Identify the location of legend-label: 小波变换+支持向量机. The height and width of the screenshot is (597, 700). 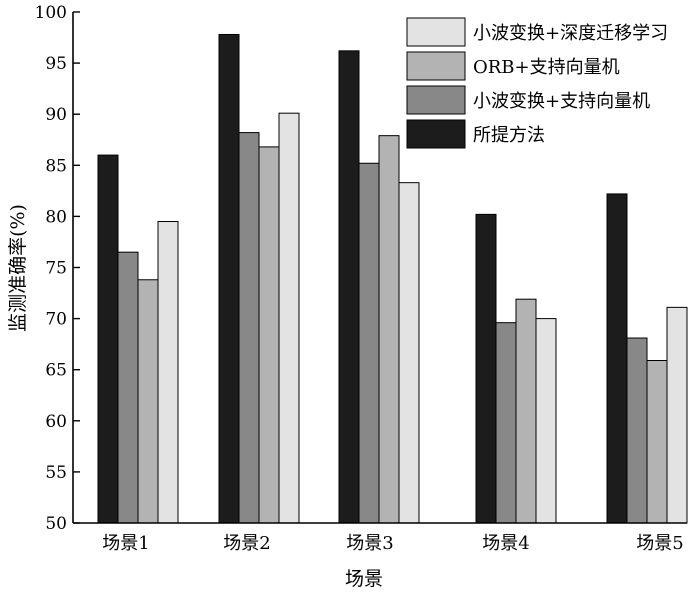
(561, 101).